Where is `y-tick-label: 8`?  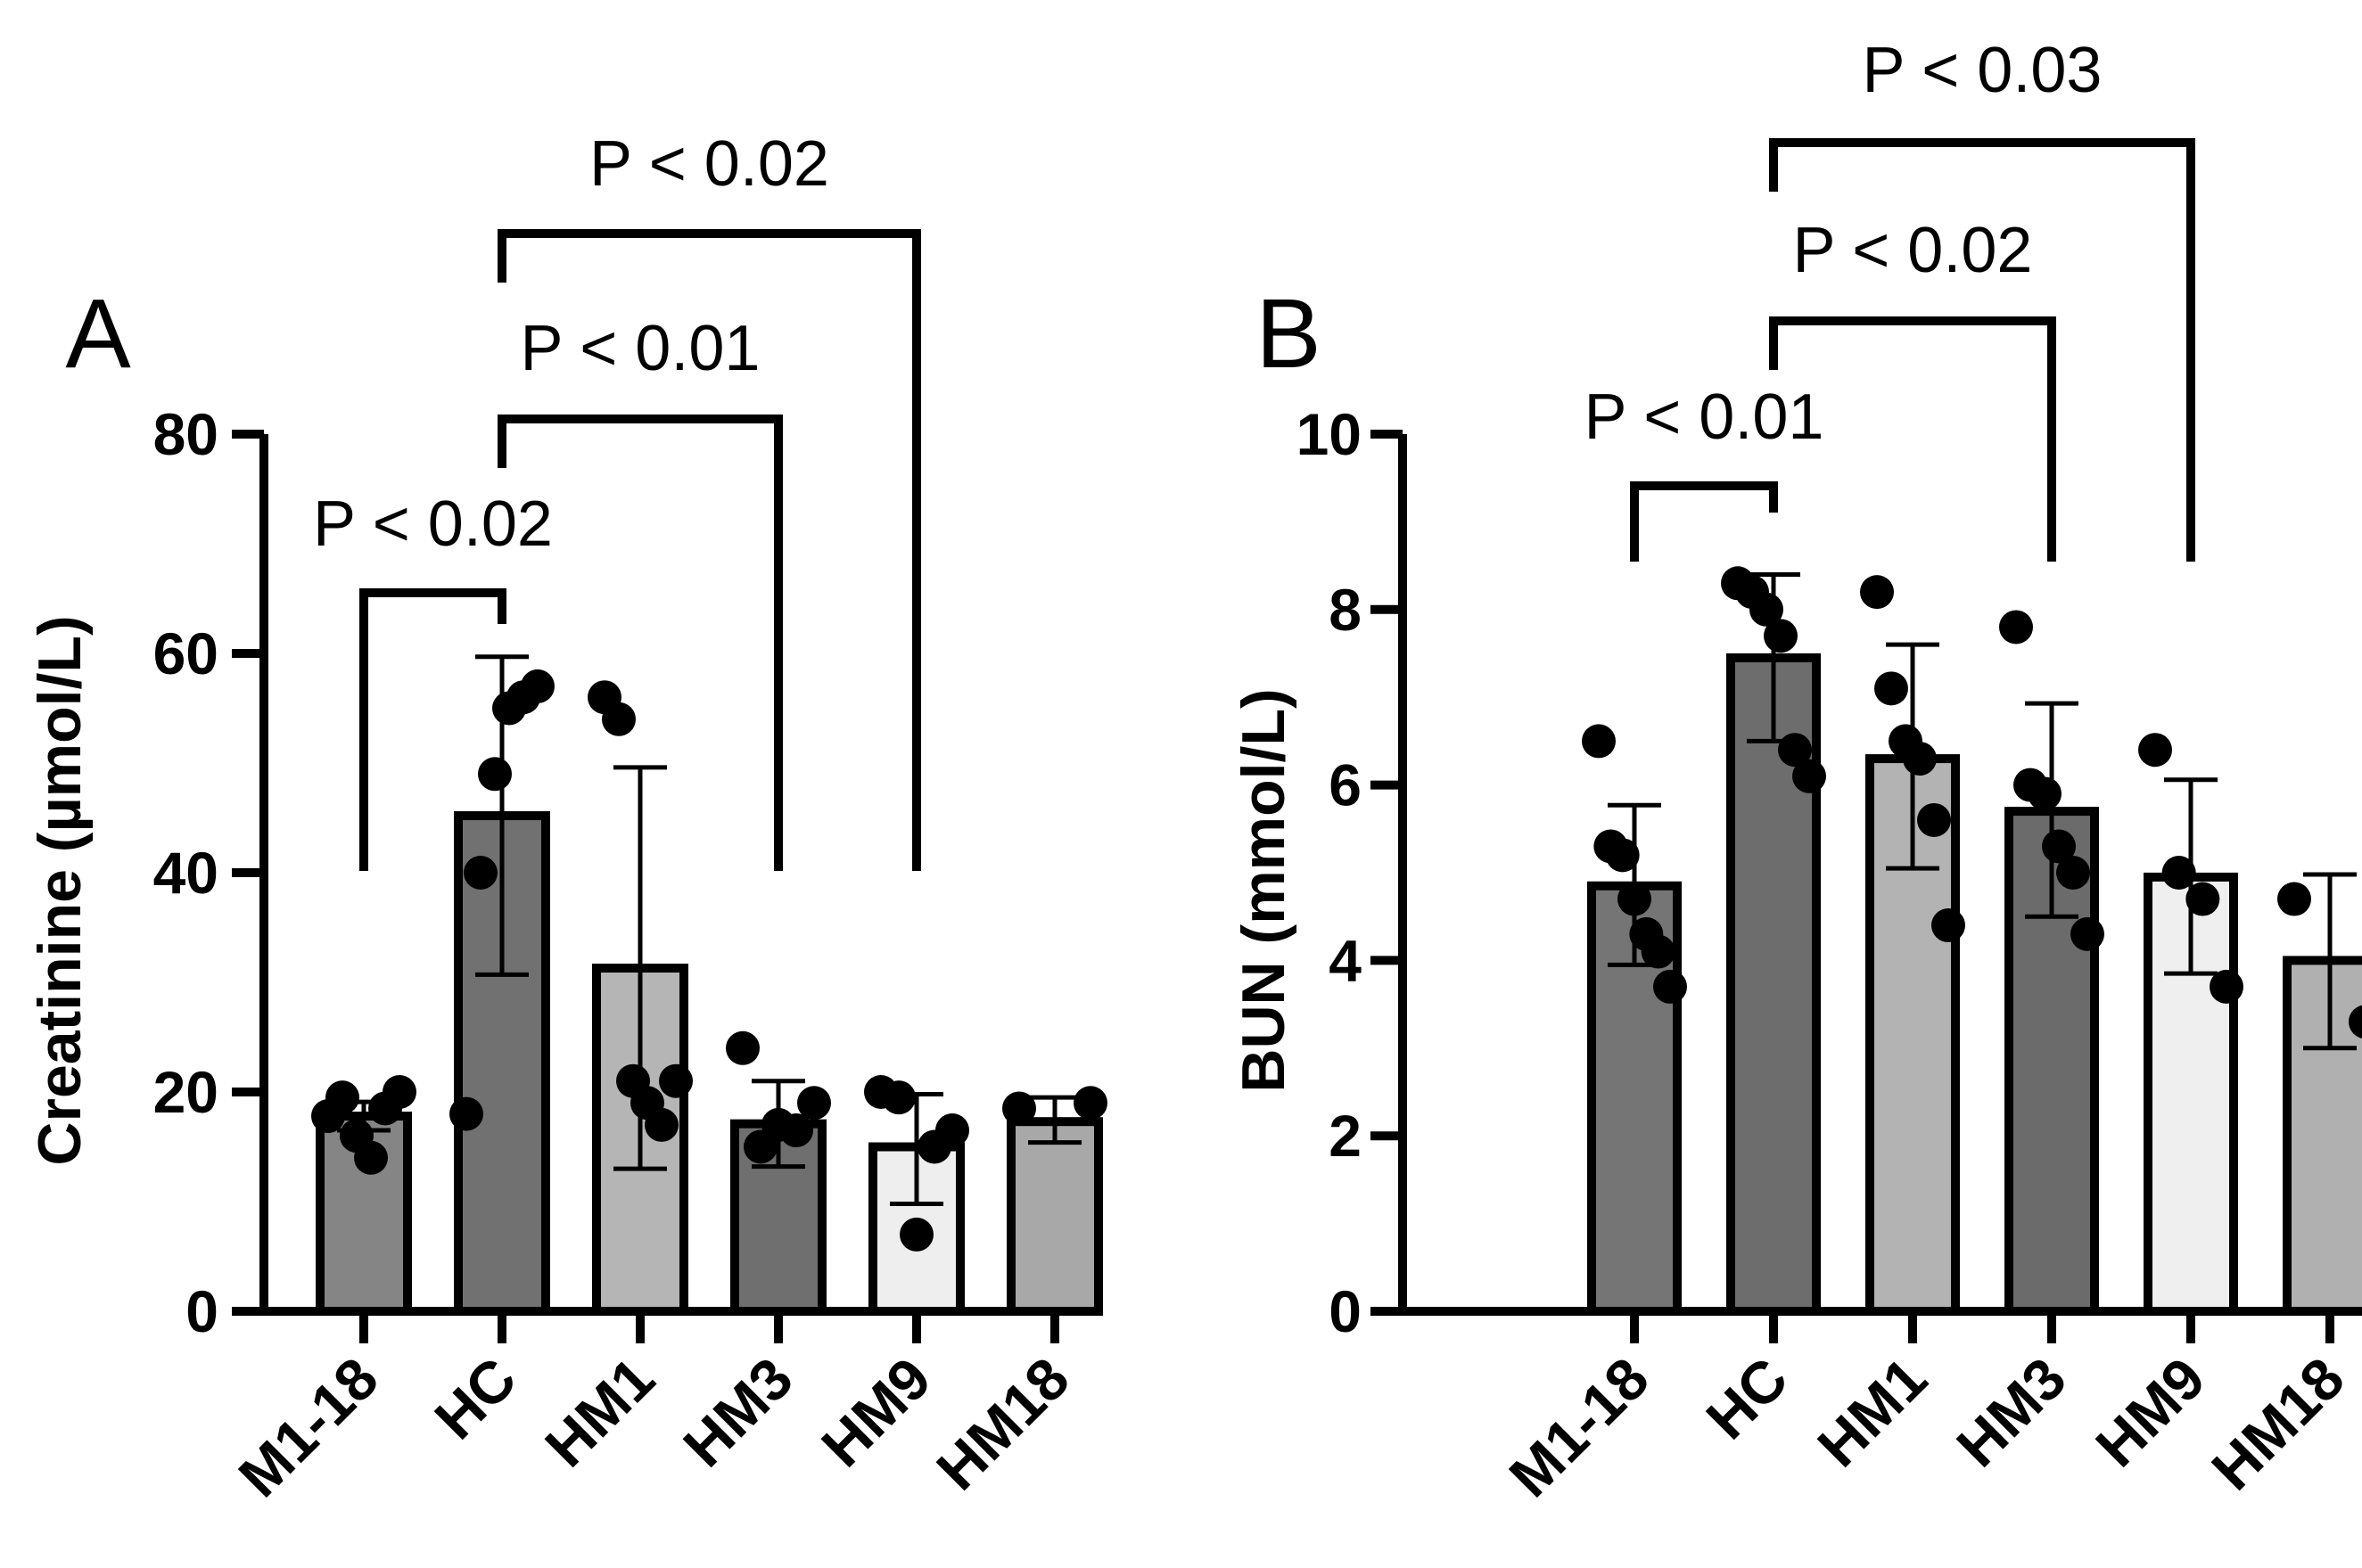 y-tick-label: 8 is located at coordinates (1345, 610).